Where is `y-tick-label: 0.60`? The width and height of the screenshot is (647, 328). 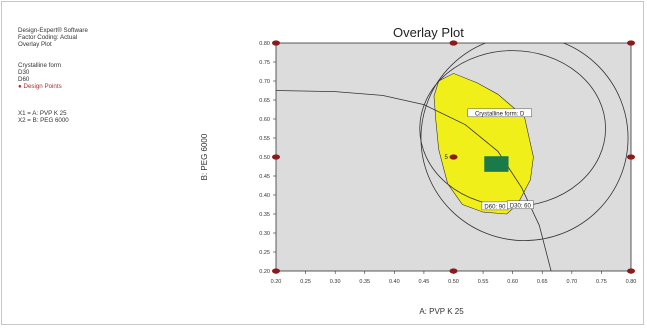 y-tick-label: 0.60 is located at coordinates (264, 120).